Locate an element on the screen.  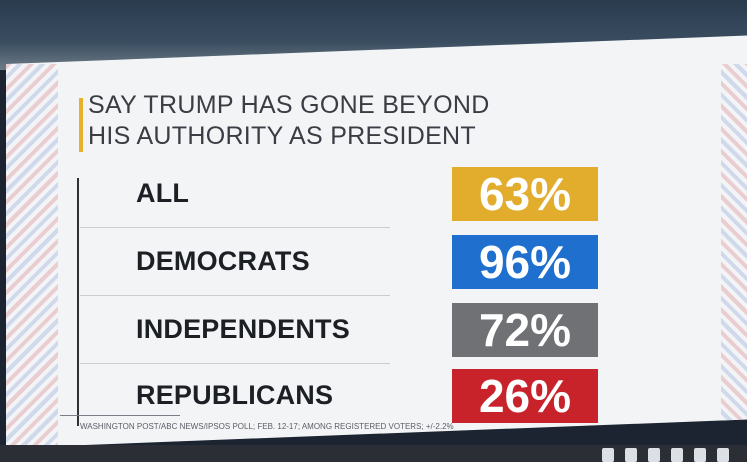
vertical-divider is located at coordinates (78, 302).